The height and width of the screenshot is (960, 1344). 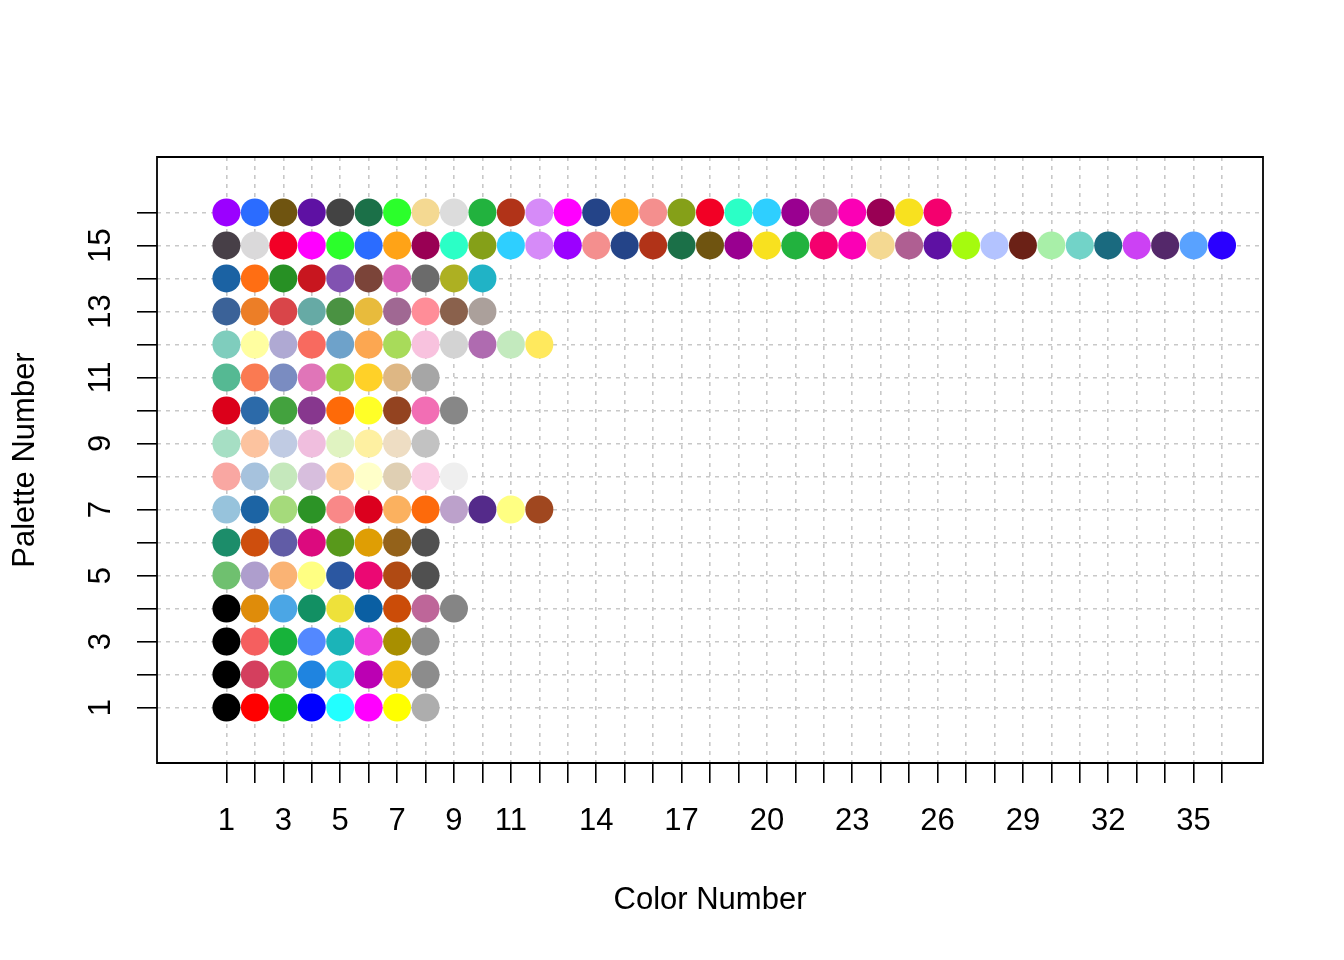 What do you see at coordinates (100, 443) in the screenshot?
I see `y-tick-label: 9` at bounding box center [100, 443].